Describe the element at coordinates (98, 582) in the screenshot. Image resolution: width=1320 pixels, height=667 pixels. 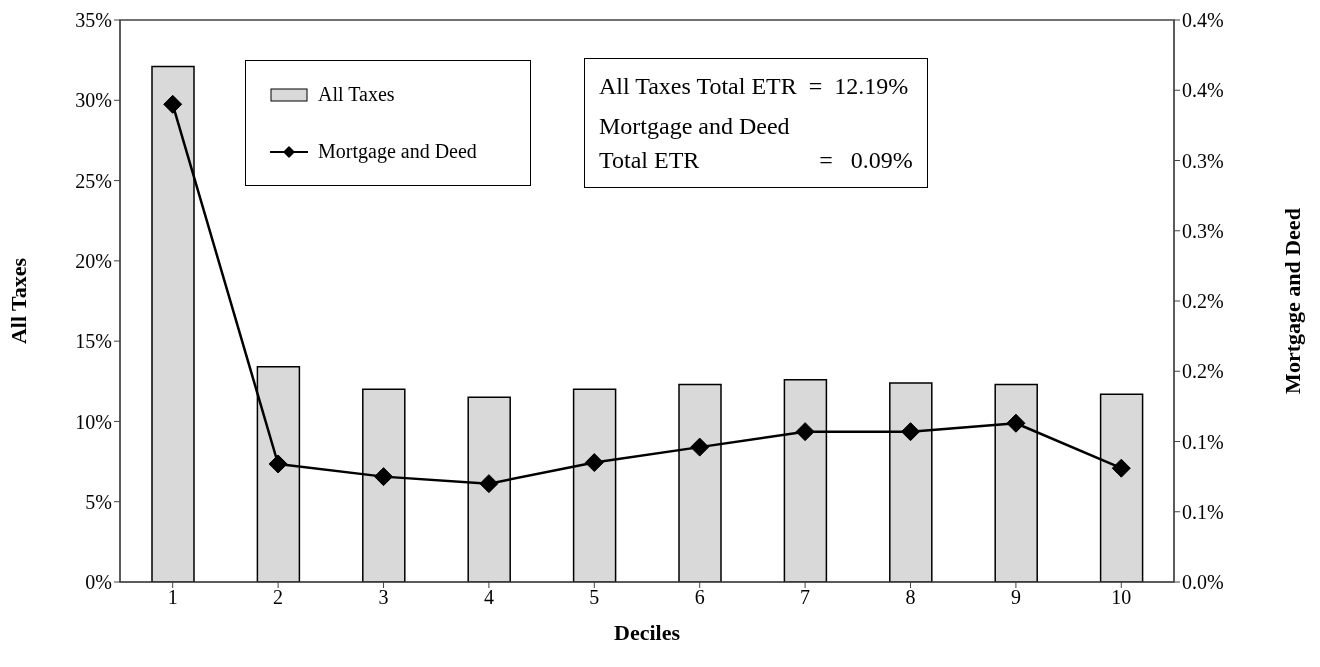
I see `y-tick-label: 0%` at that location.